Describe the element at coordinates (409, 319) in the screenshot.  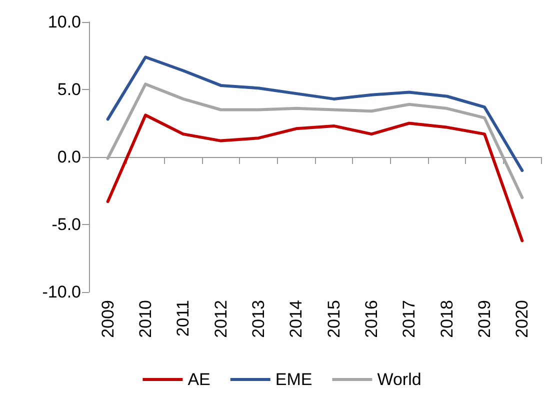
I see `x-tick-label: 2017` at that location.